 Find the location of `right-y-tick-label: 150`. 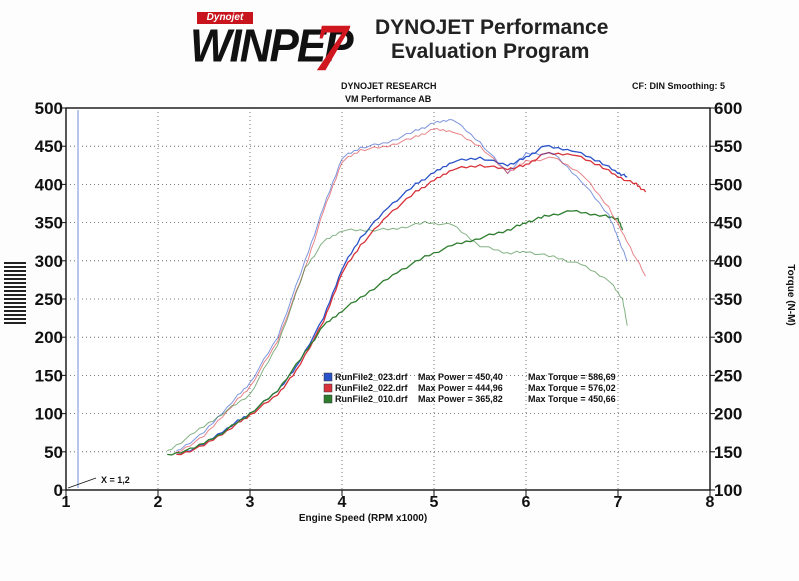

right-y-tick-label: 150 is located at coordinates (728, 452).